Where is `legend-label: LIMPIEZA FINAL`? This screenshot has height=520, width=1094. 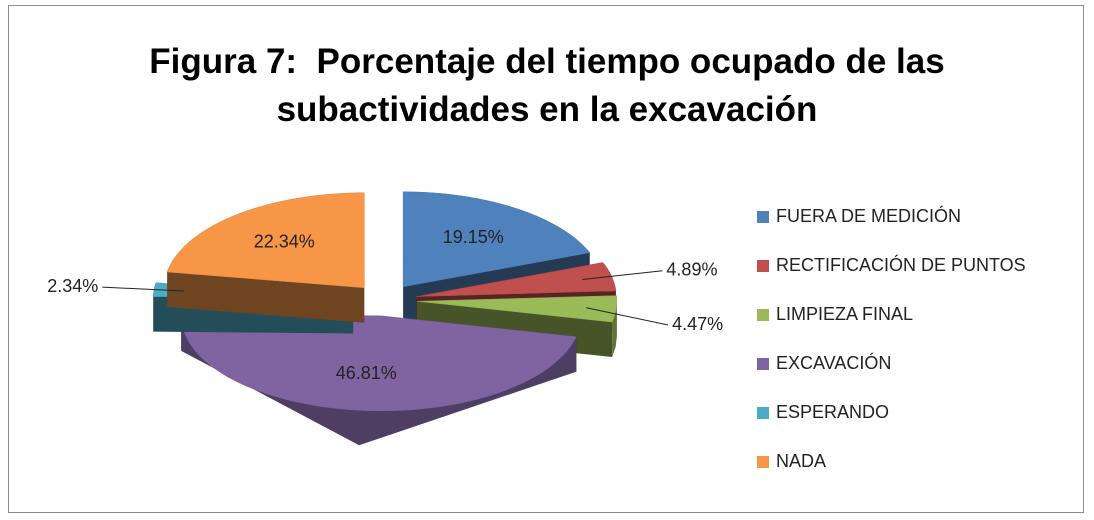
legend-label: LIMPIEZA FINAL is located at coordinates (844, 314).